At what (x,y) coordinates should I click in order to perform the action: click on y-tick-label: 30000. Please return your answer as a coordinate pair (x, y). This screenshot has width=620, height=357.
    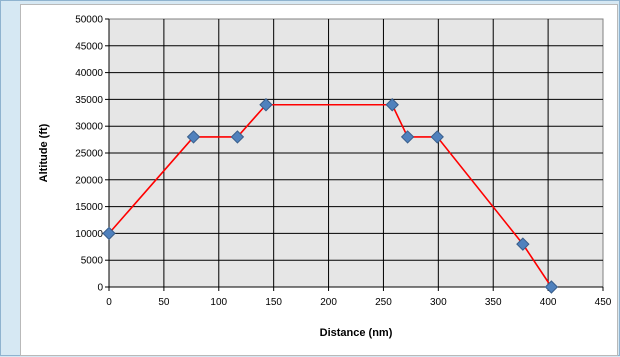
    Looking at the image, I should click on (89, 127).